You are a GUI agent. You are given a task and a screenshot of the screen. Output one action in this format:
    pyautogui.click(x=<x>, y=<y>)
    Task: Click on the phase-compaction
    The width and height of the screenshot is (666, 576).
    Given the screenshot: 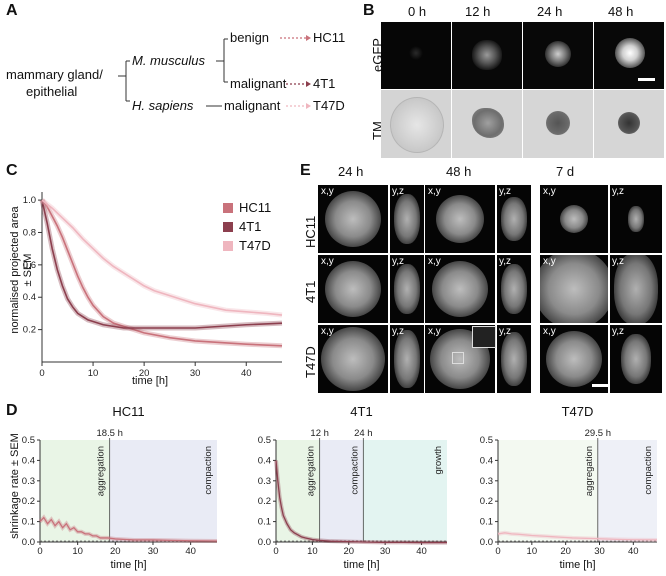 What is the action you would take?
    pyautogui.click(x=163, y=491)
    